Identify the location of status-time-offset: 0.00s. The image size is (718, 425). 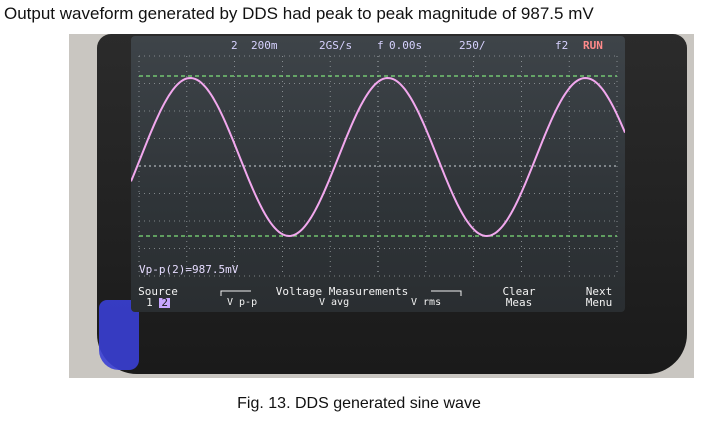
(406, 45).